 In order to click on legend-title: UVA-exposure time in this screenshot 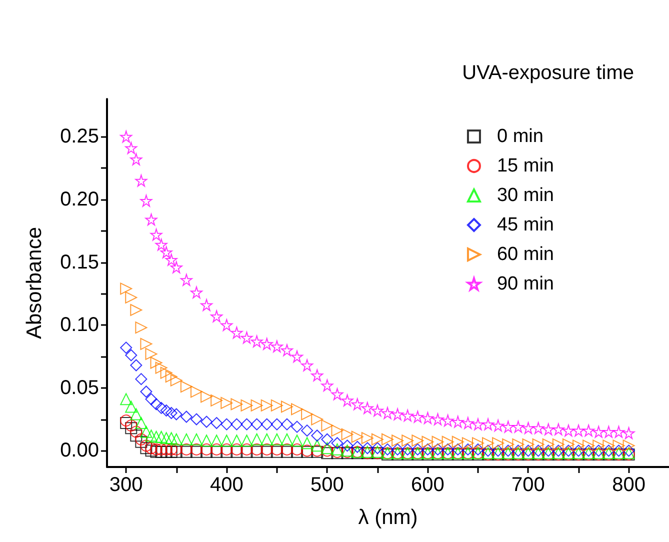, I will do `click(548, 73)`.